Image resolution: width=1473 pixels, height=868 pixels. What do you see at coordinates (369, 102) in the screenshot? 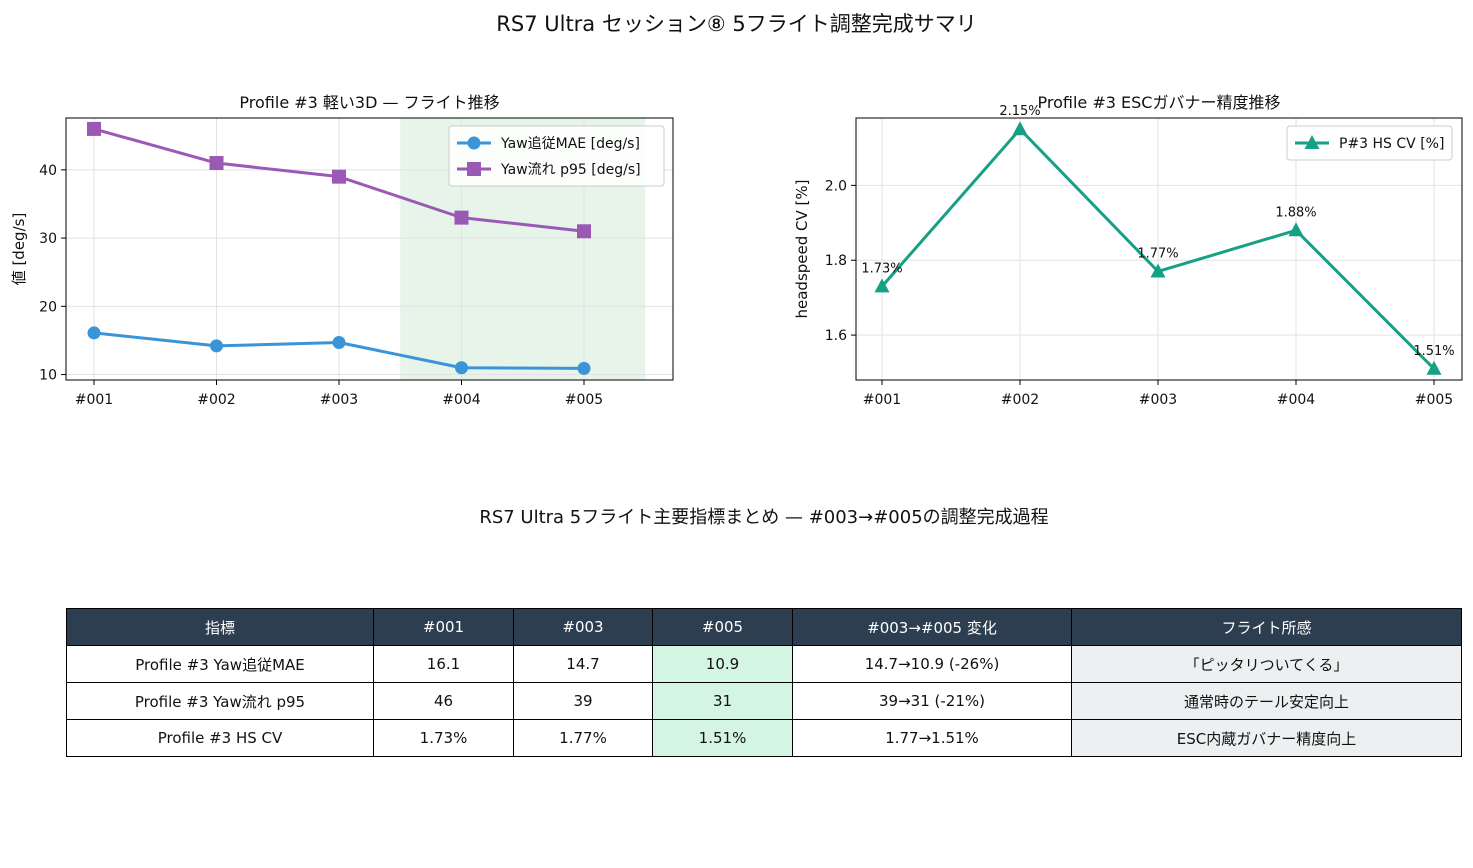
I see `chart-title: Profile #3 軽い3D — フライト推移` at bounding box center [369, 102].